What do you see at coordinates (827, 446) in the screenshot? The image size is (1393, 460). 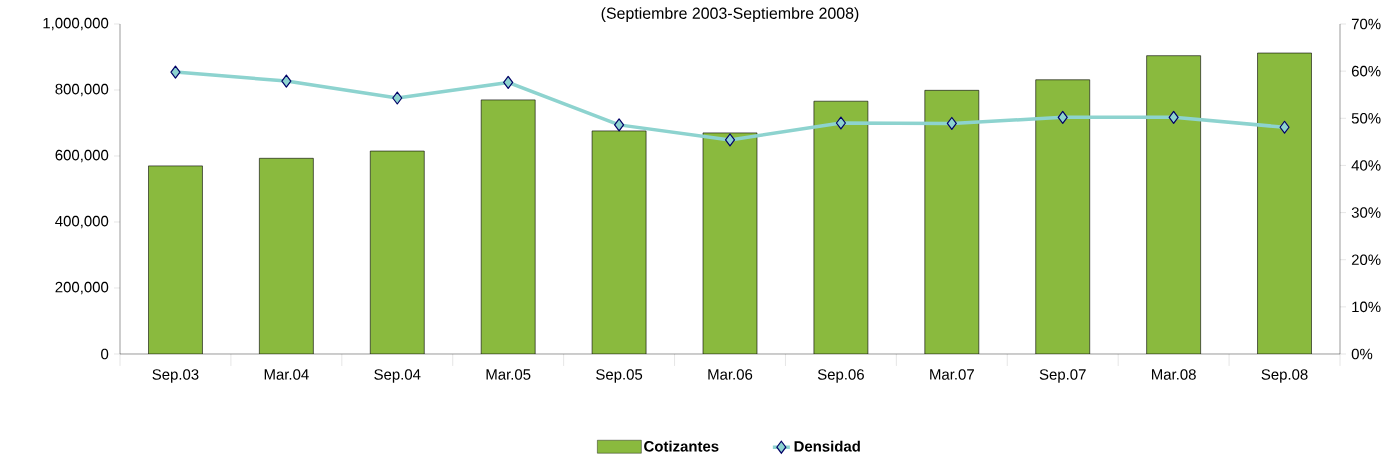 I see `legend-label: Densidad` at bounding box center [827, 446].